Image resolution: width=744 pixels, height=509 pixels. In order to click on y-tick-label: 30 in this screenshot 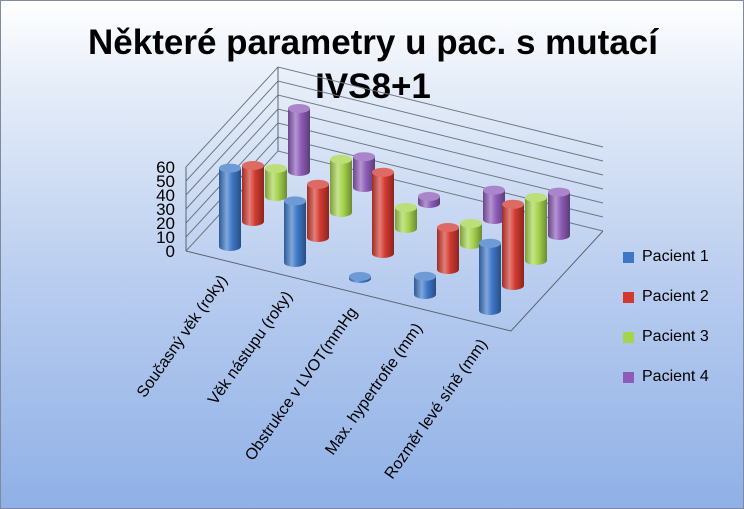, I will do `click(165, 209)`.